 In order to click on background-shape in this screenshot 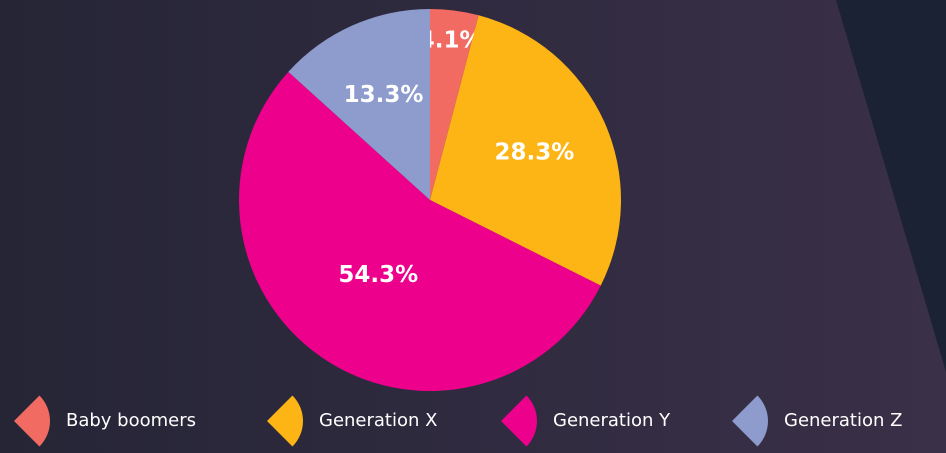, I will do `click(891, 186)`.